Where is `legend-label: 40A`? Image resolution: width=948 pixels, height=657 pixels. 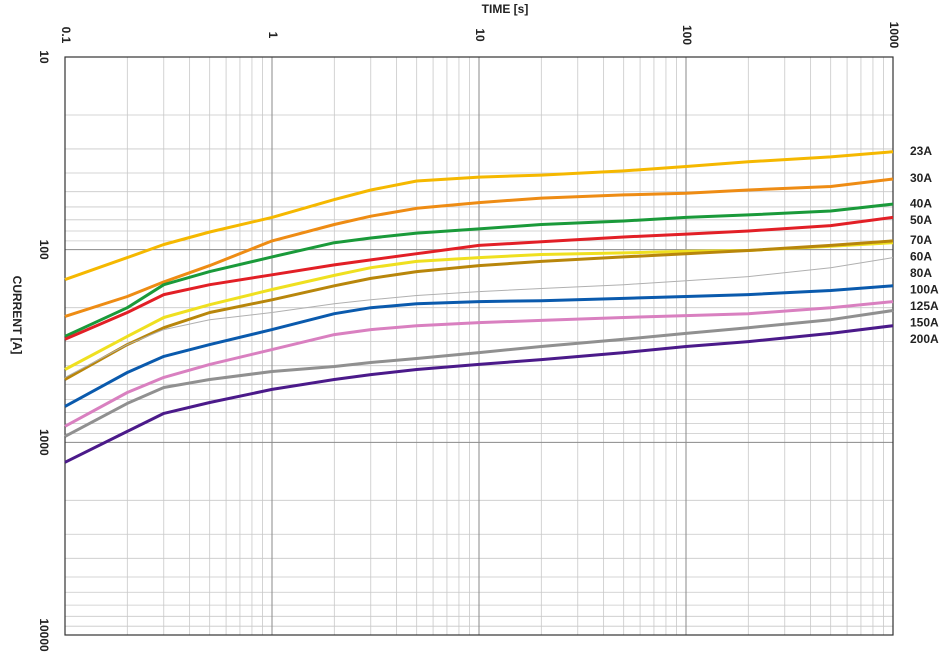
legend-label: 40A is located at coordinates (921, 203).